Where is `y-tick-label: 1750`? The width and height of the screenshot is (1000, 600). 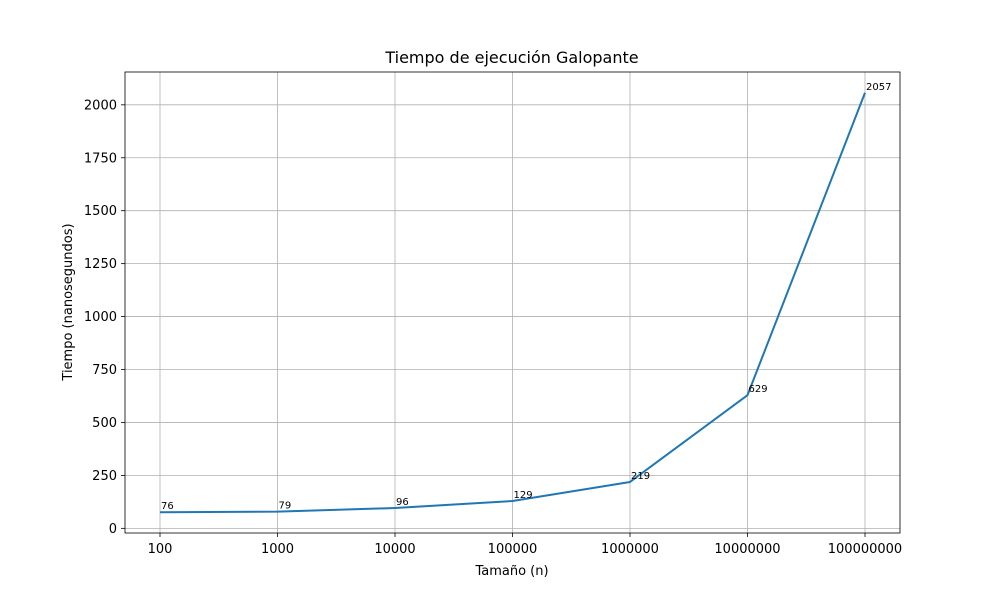 y-tick-label: 1750 is located at coordinates (100, 158).